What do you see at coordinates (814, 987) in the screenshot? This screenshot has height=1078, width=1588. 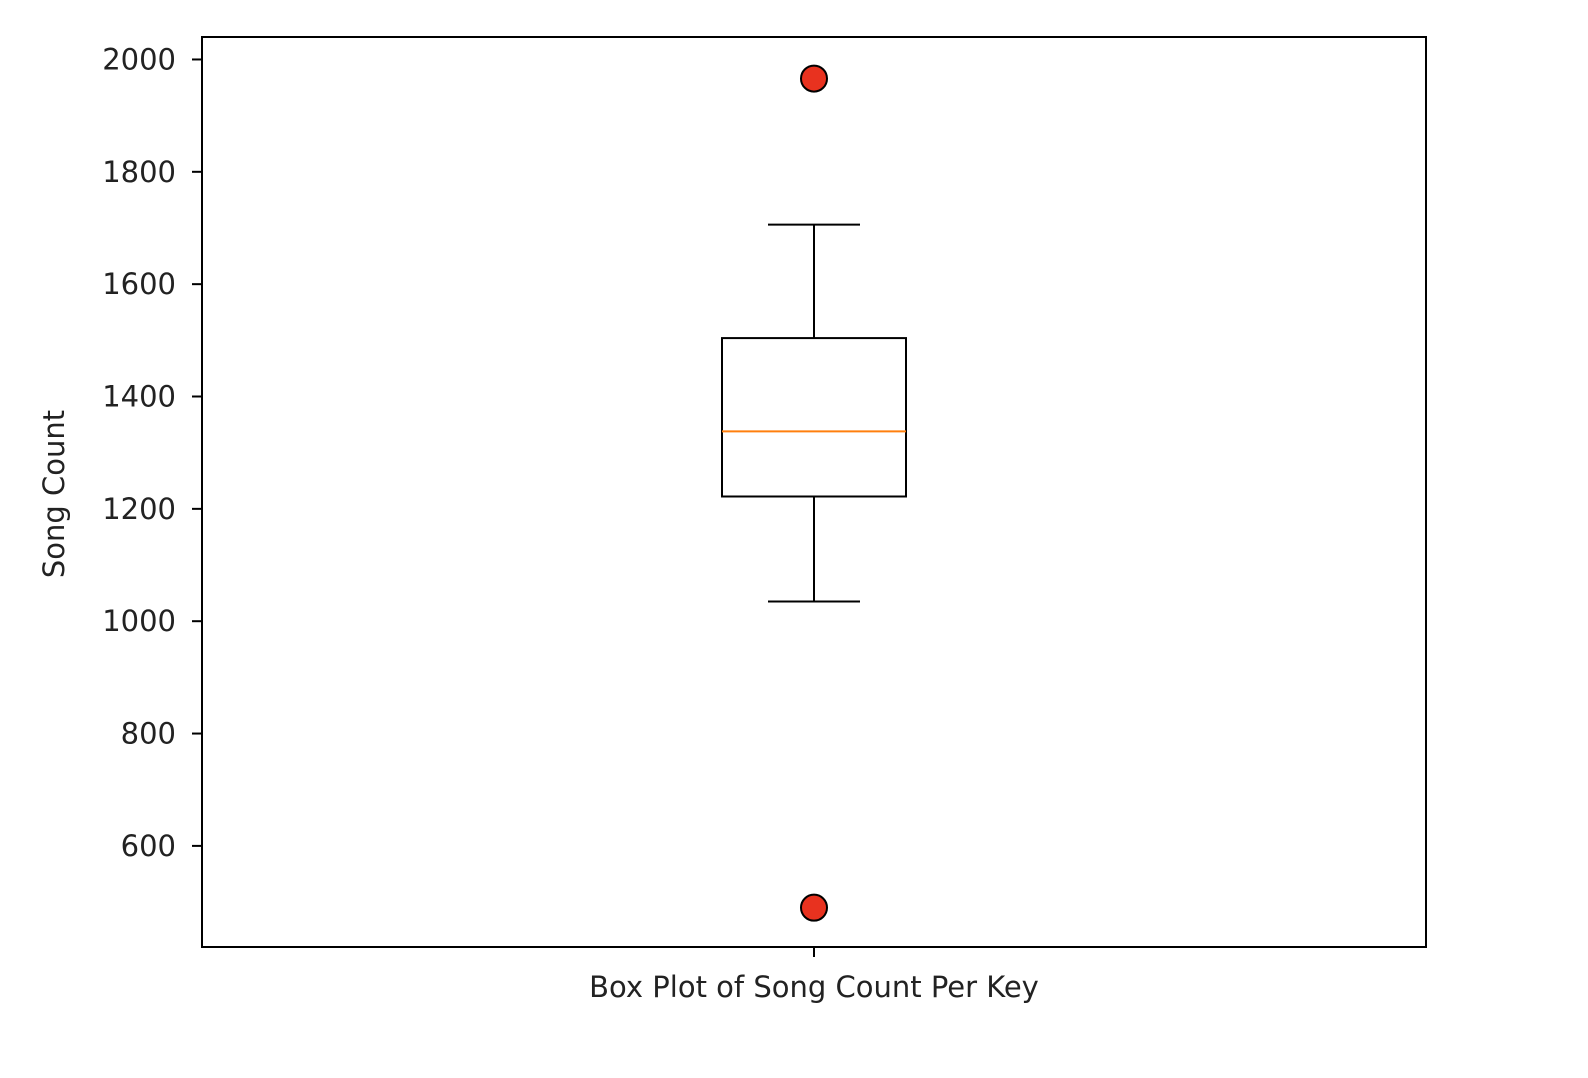 I see `x-axis-label: Box Plot of Song Count Per Key` at bounding box center [814, 987].